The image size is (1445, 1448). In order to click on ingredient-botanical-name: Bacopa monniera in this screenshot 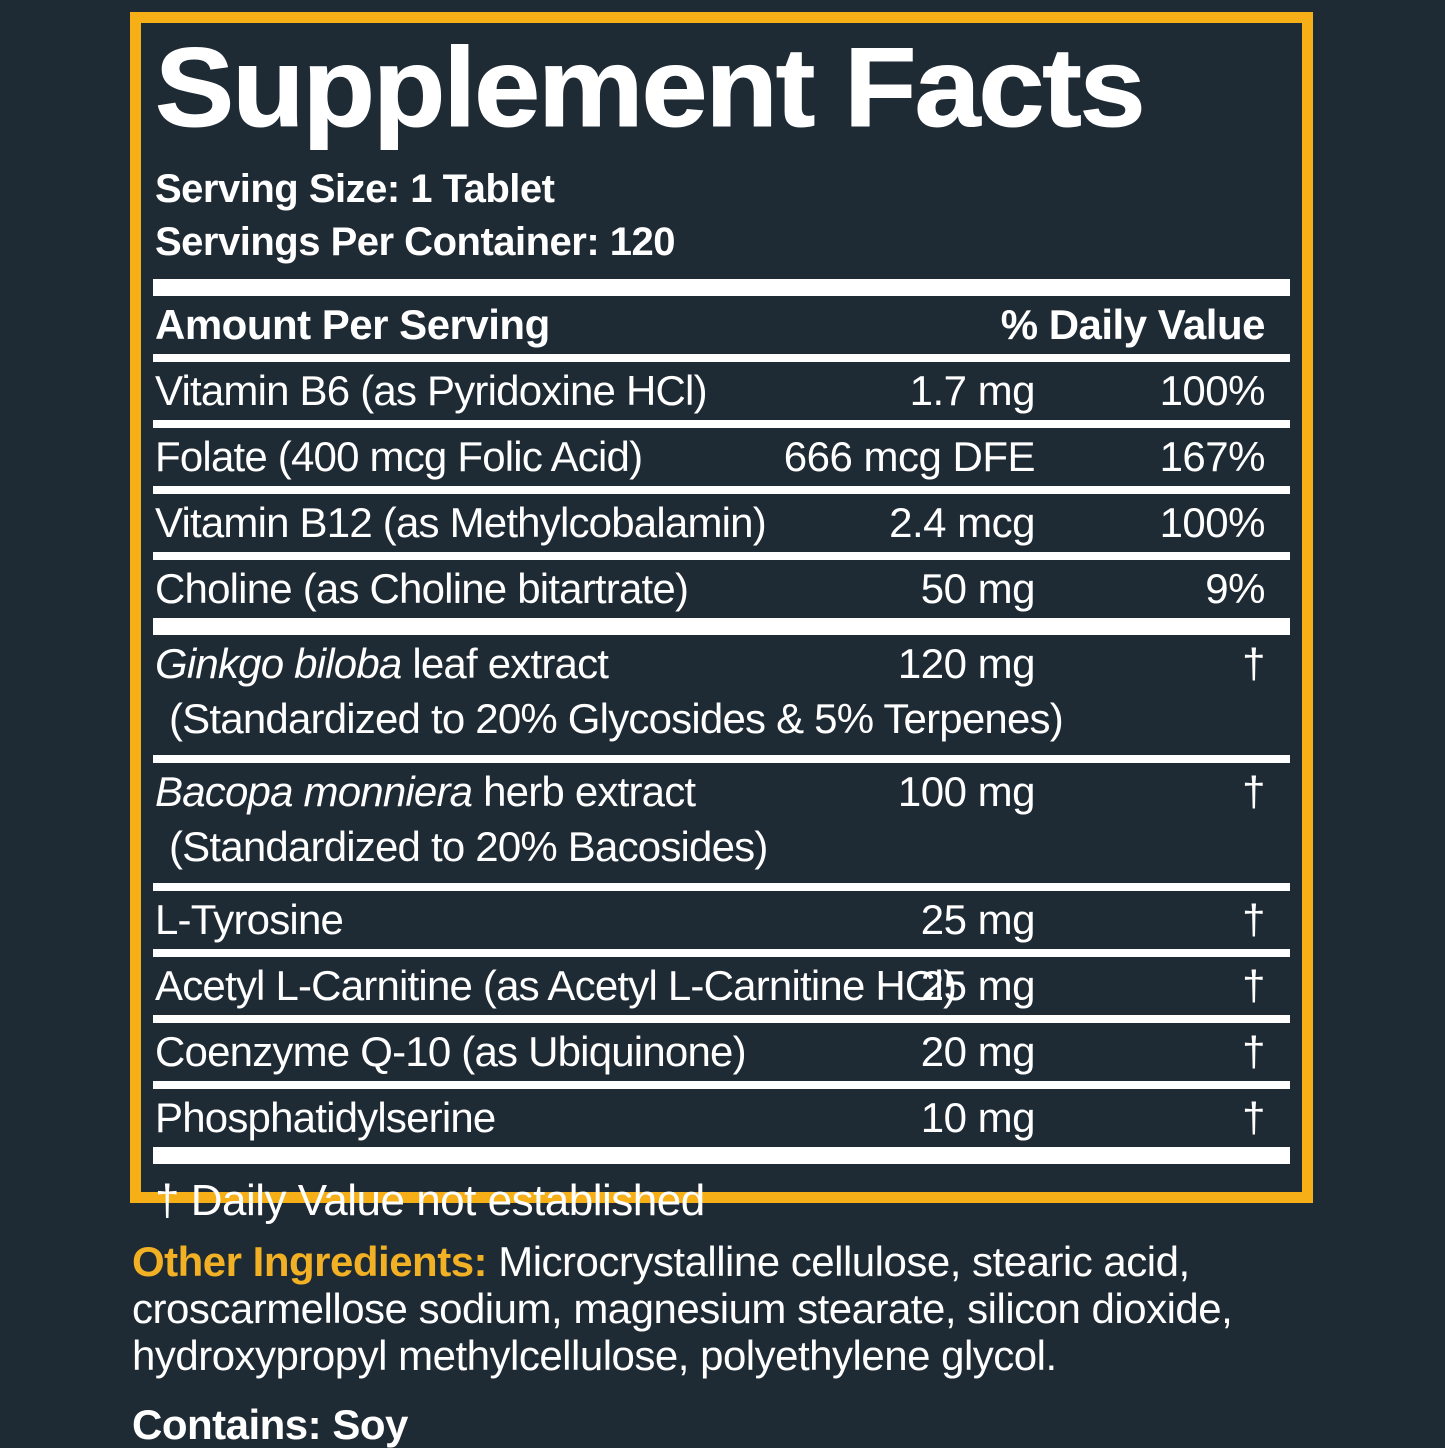, I will do `click(314, 792)`.